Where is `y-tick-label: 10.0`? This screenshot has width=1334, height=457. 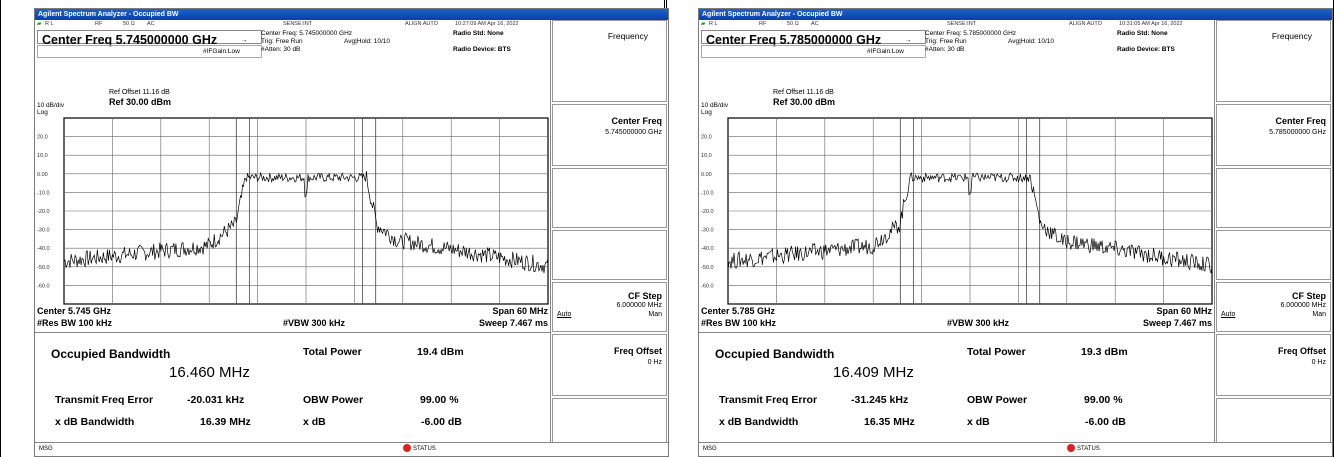
y-tick-label: 10.0 is located at coordinates (706, 156).